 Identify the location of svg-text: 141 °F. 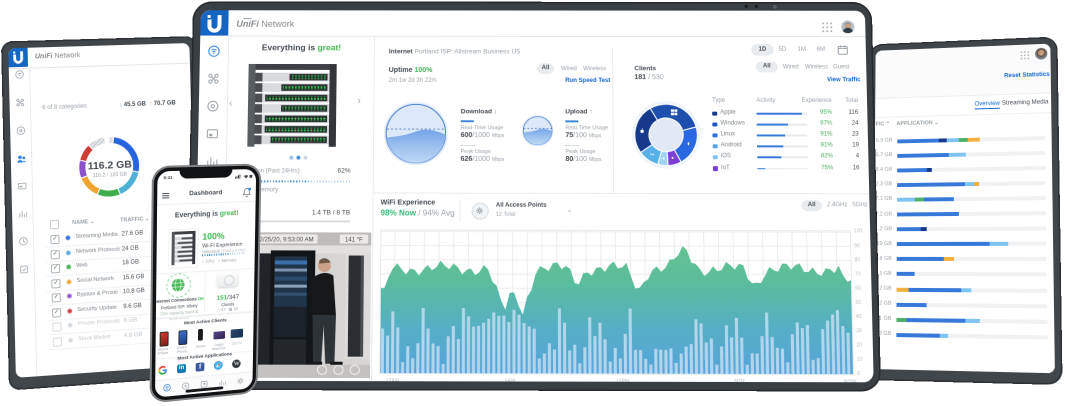
(354, 240).